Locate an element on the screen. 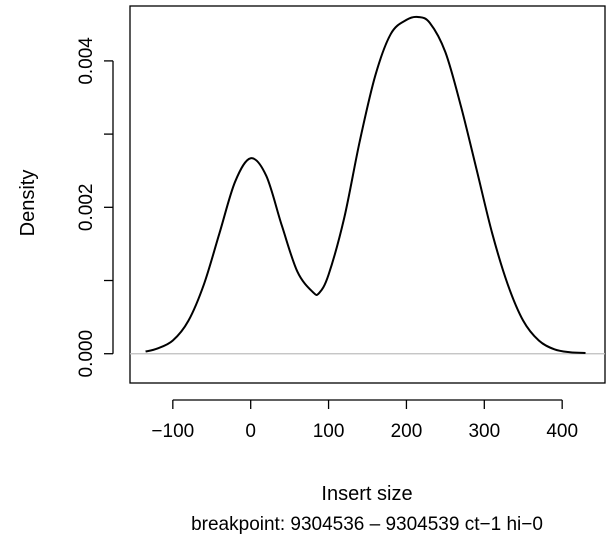 This screenshot has width=616, height=544. x-axis-title: Insert size is located at coordinates (366, 494).